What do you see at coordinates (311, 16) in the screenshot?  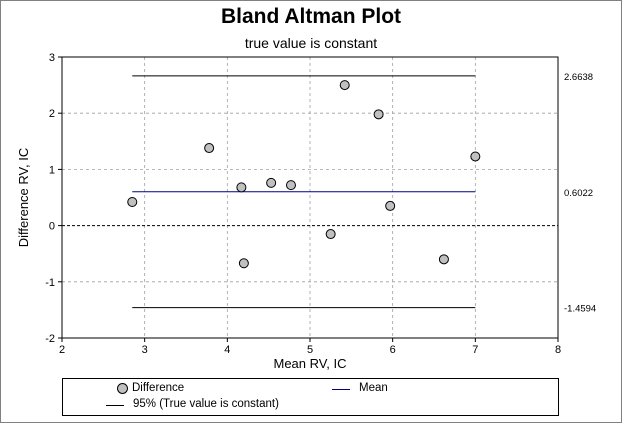 I see `chart-title: Bland Altman Plot` at bounding box center [311, 16].